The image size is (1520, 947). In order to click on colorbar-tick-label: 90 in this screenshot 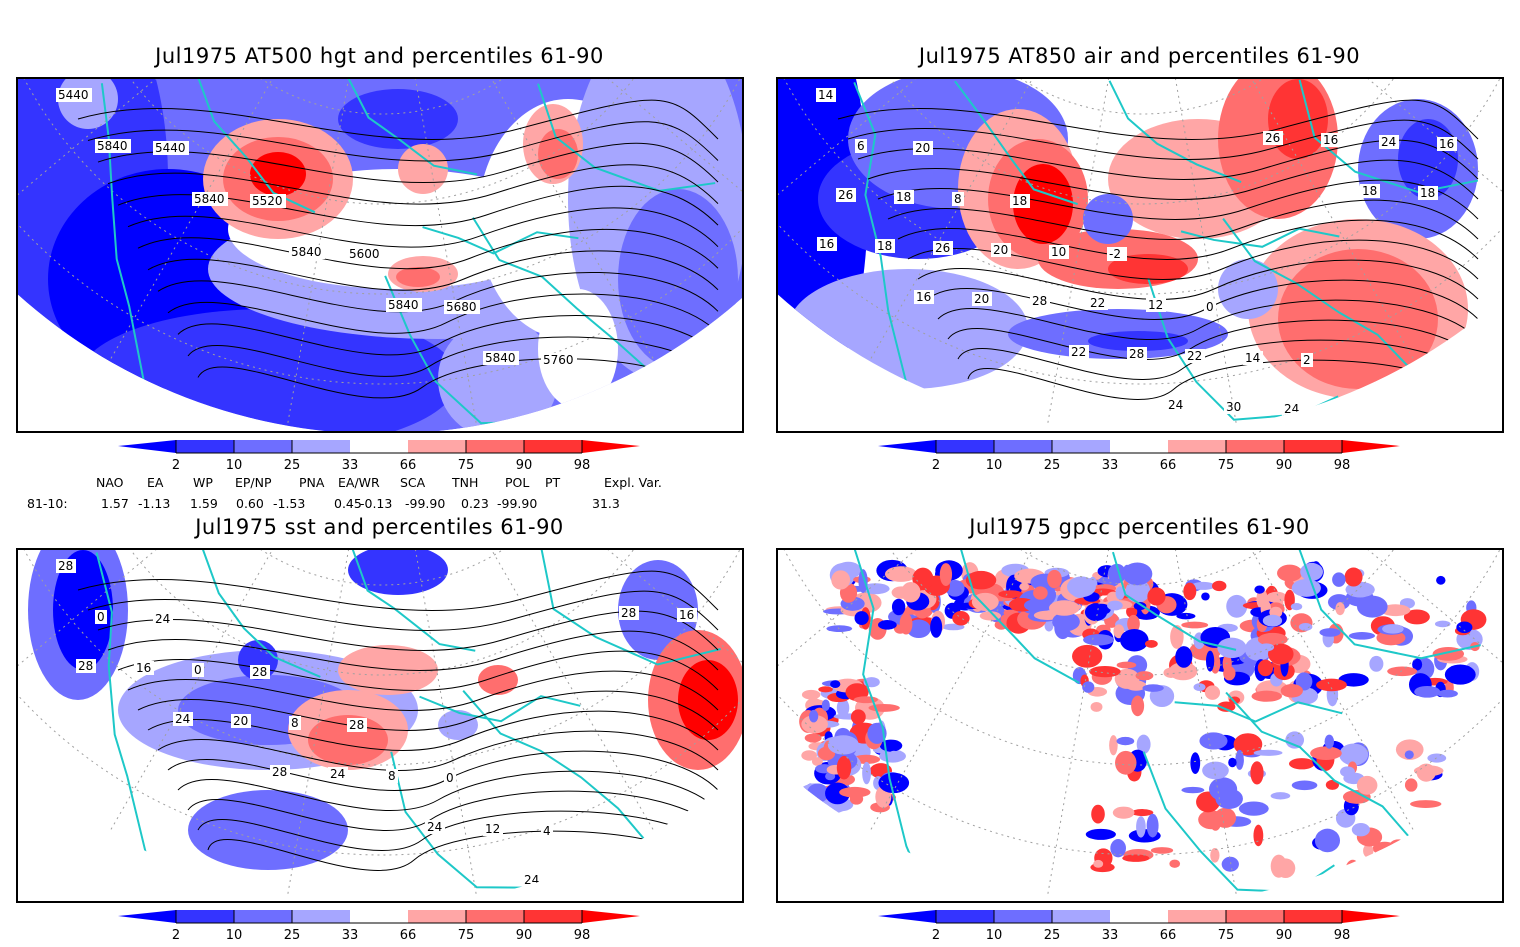, I will do `click(1284, 465)`.